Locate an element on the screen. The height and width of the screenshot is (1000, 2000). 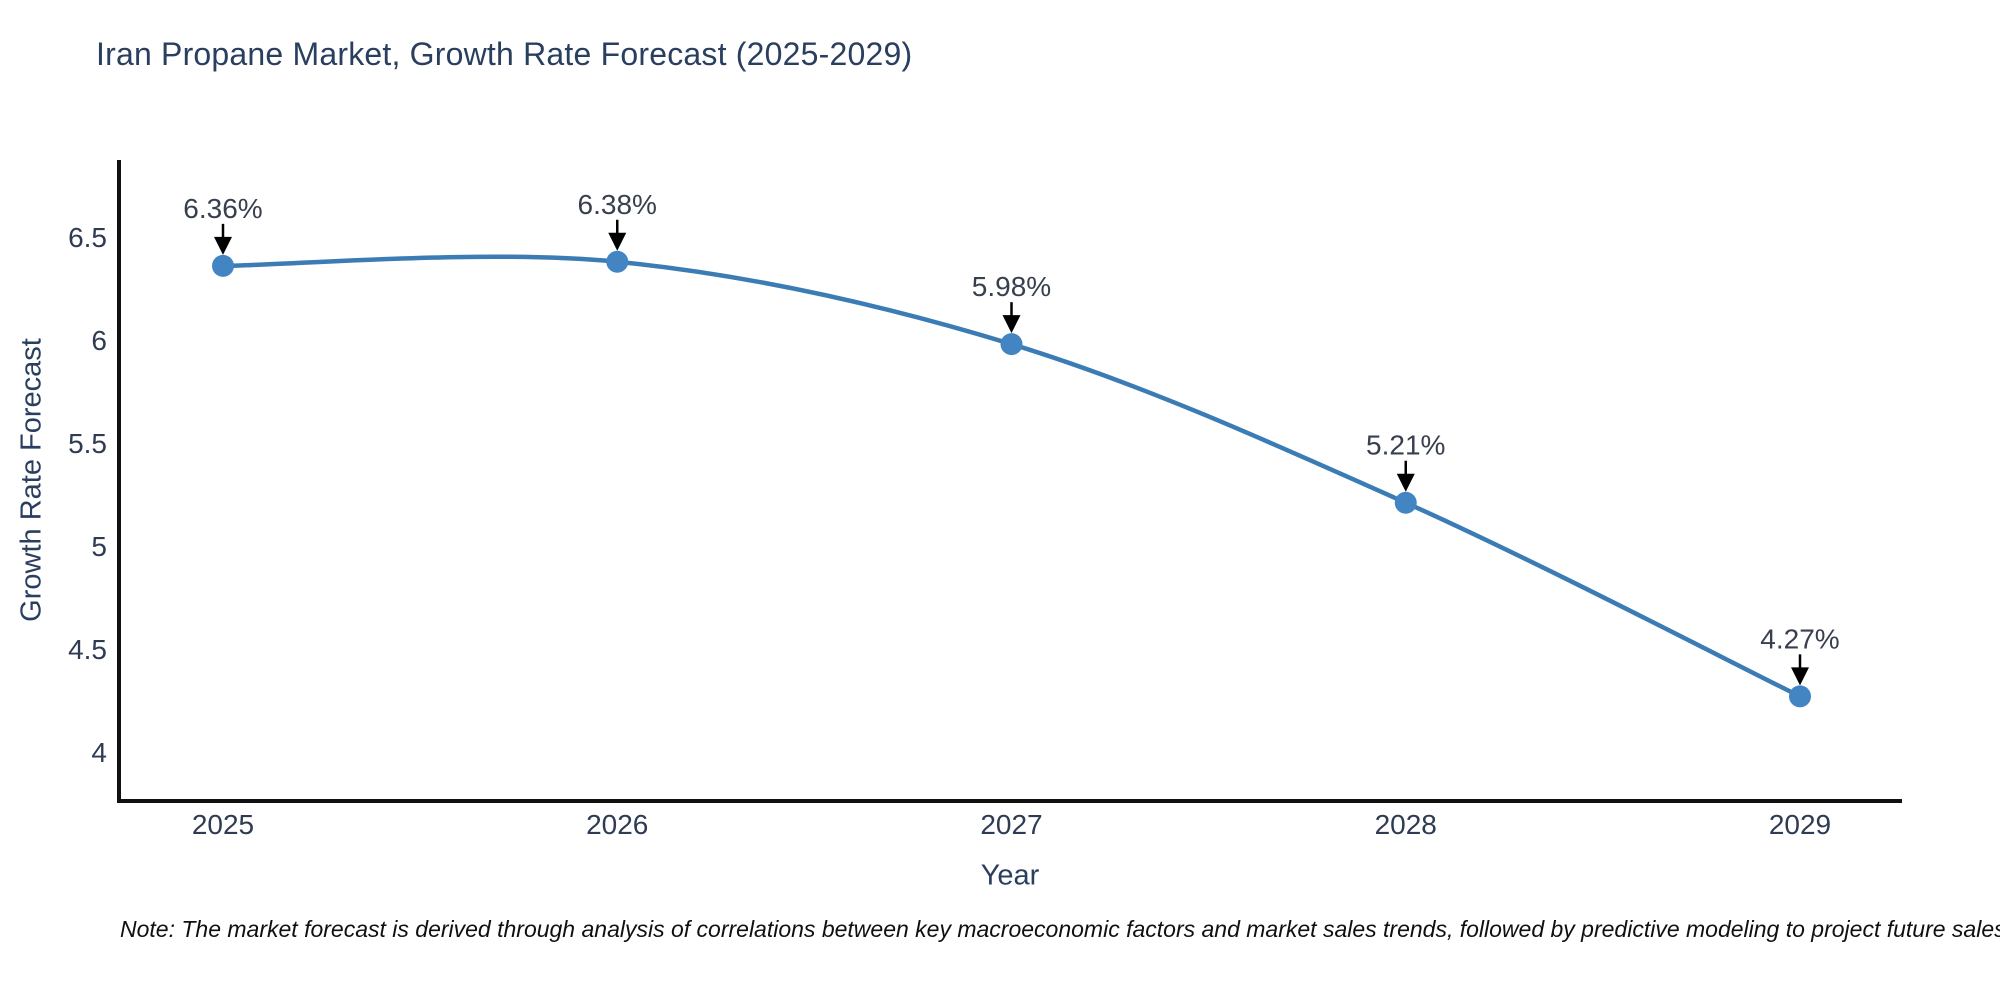
x-tick-label: 2029 is located at coordinates (1800, 824).